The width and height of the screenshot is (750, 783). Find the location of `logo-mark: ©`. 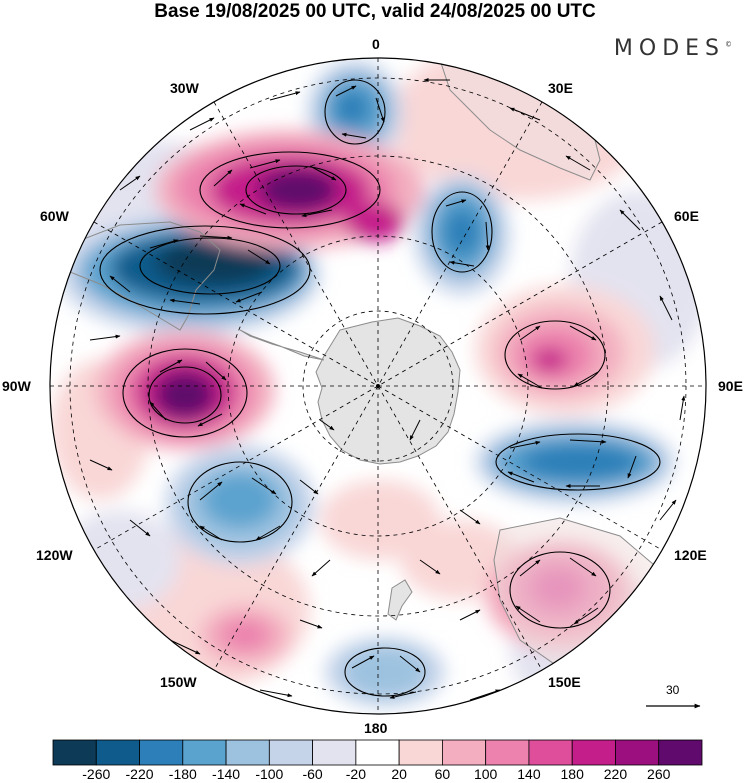

logo-mark: © is located at coordinates (728, 44).